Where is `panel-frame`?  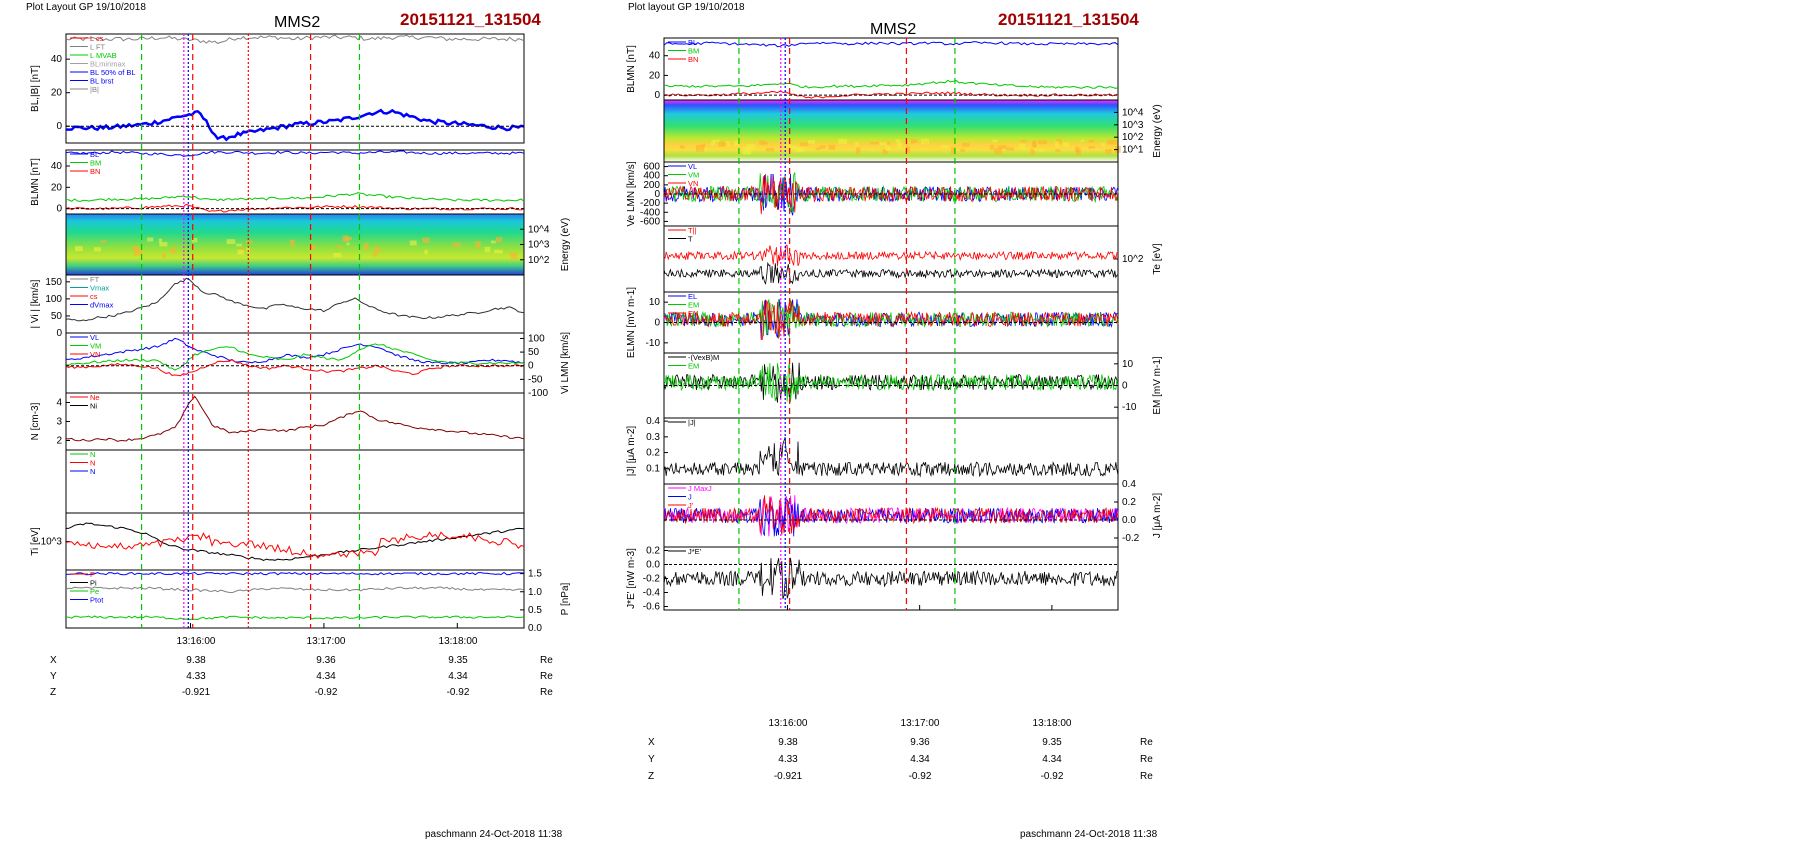 panel-frame is located at coordinates (891, 451).